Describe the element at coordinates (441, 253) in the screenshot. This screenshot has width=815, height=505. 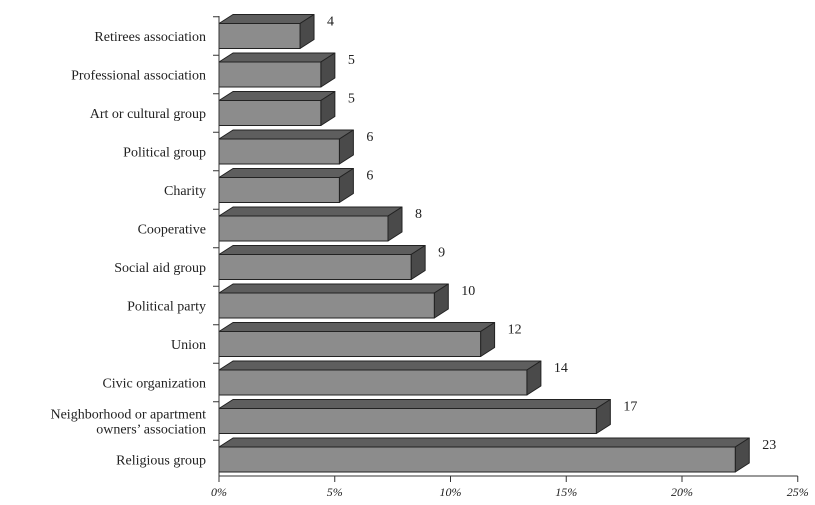
I see `value-label: 9` at that location.